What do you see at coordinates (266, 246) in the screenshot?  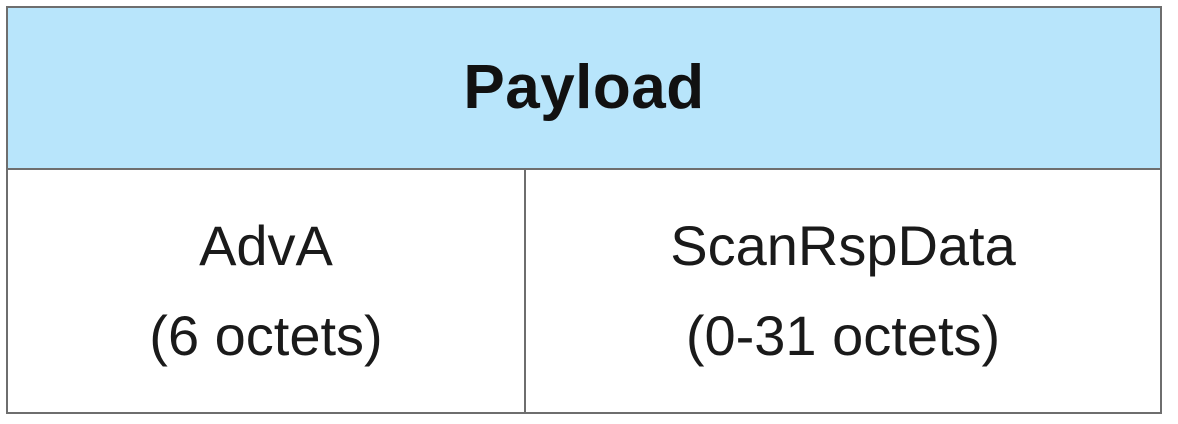 I see `field-adva-name: AdvA` at bounding box center [266, 246].